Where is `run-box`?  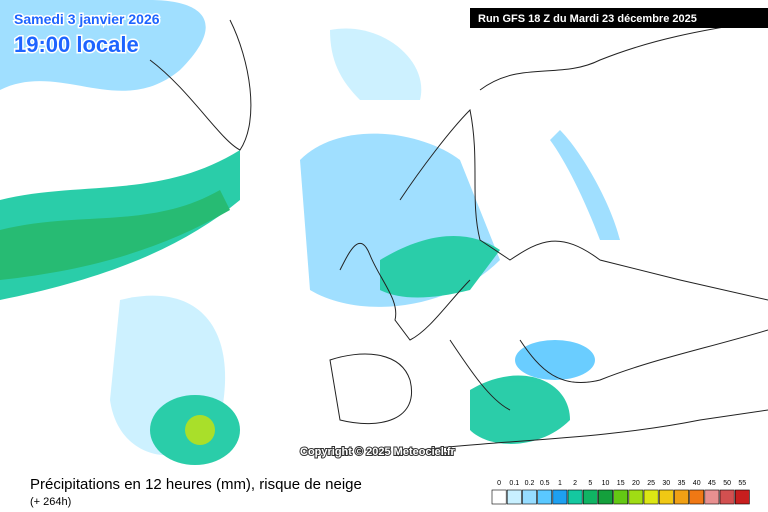 run-box is located at coordinates (619, 18).